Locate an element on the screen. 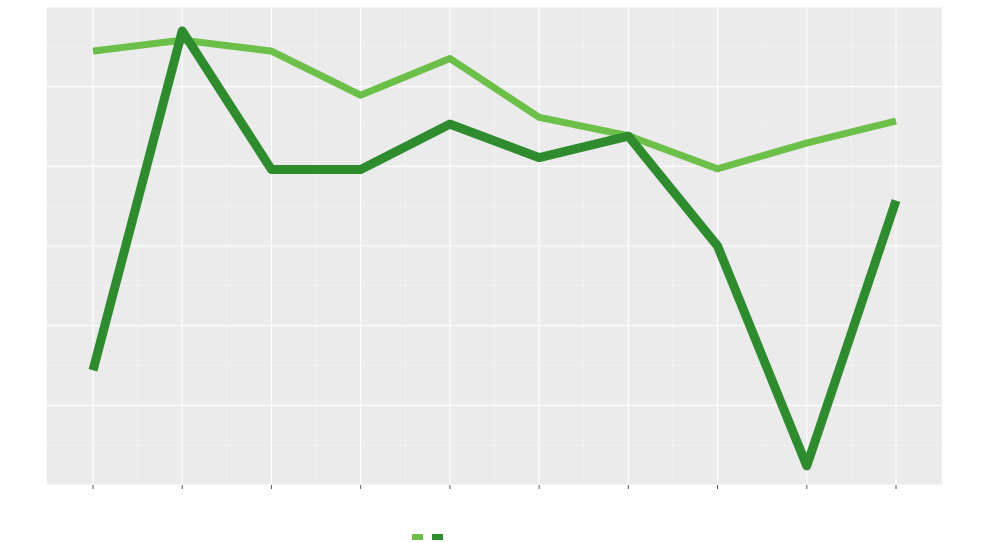 Image resolution: width=993 pixels, height=543 pixels. axis-ticks is located at coordinates (494, 487).